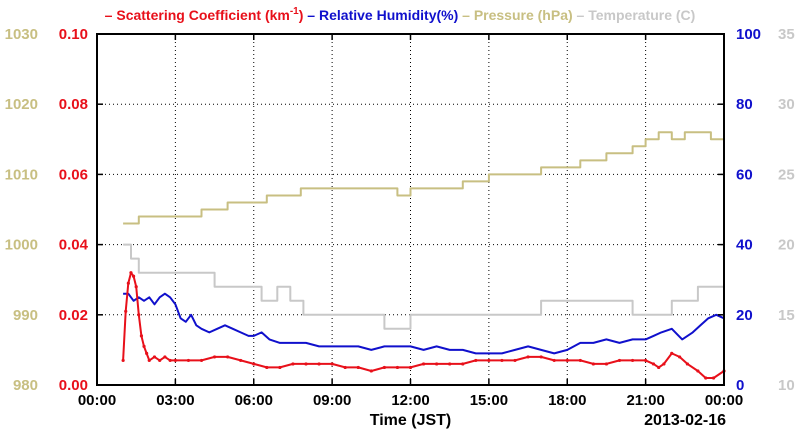  I want to click on y-tick-label-rh: 80, so click(744, 104).